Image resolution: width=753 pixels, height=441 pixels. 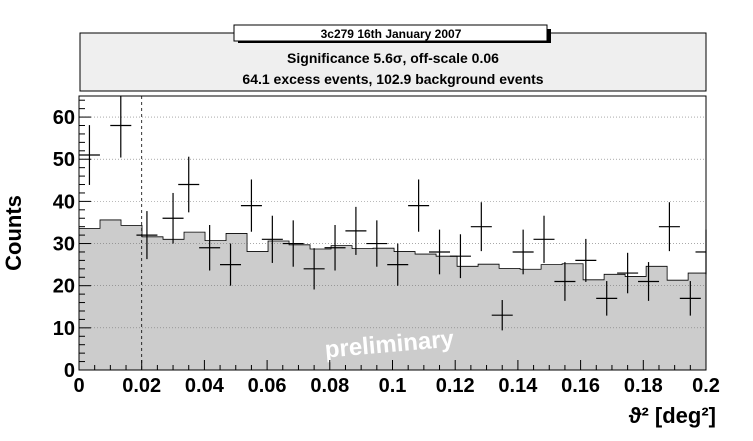 What do you see at coordinates (672, 415) in the screenshot?
I see `x-axis-label: ϑ² [deg²]` at bounding box center [672, 415].